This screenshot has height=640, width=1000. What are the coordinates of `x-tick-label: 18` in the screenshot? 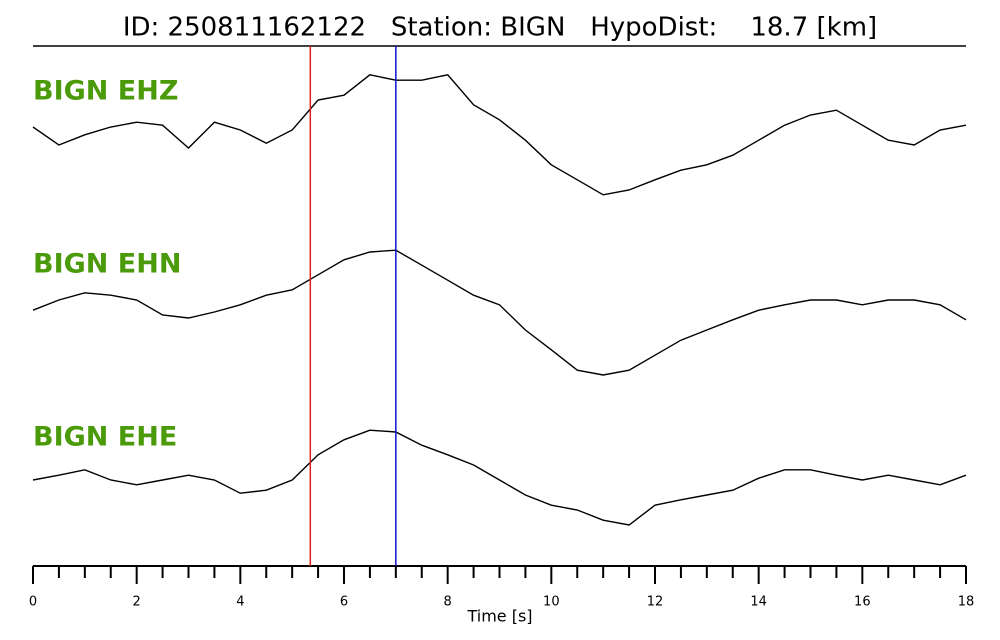 It's located at (966, 602).